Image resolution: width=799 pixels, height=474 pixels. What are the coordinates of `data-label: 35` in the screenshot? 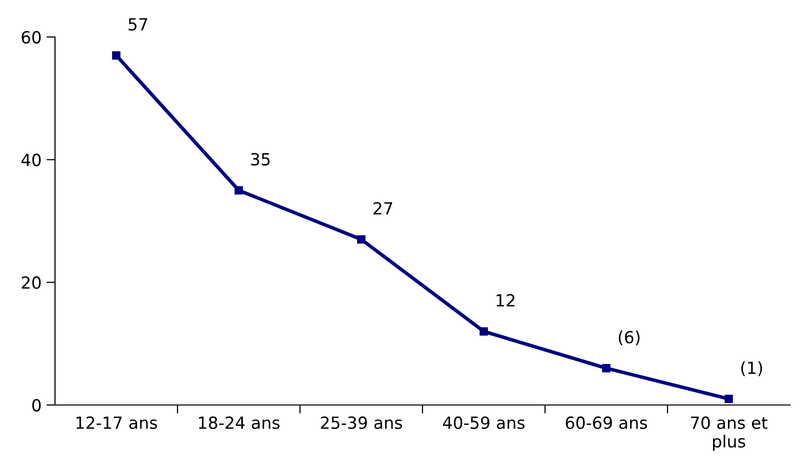 It's located at (260, 159).